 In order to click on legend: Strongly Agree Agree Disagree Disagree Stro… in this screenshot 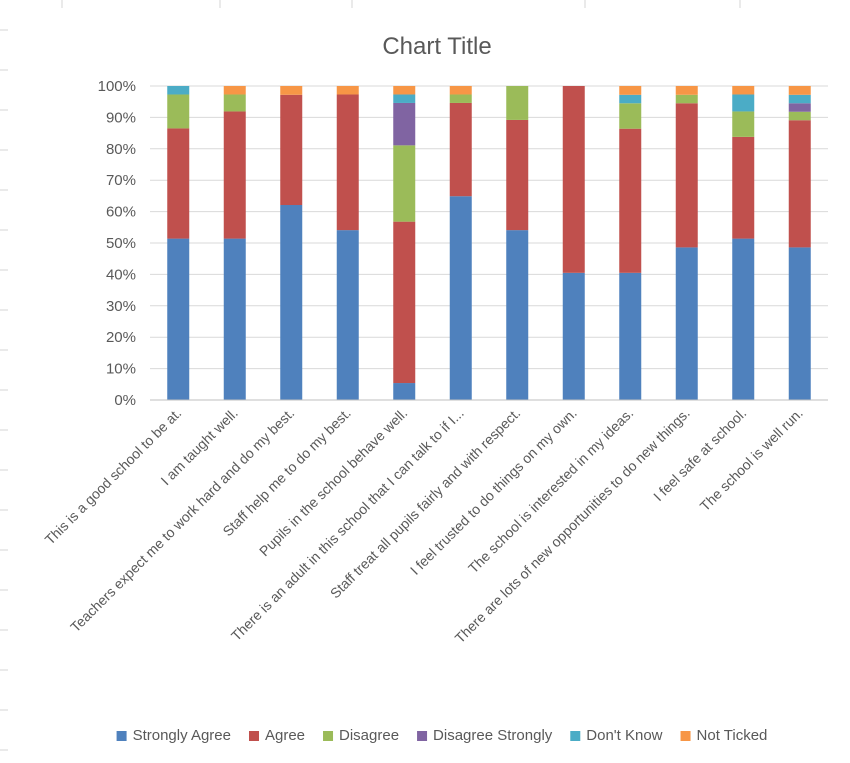, I will do `click(442, 735)`.